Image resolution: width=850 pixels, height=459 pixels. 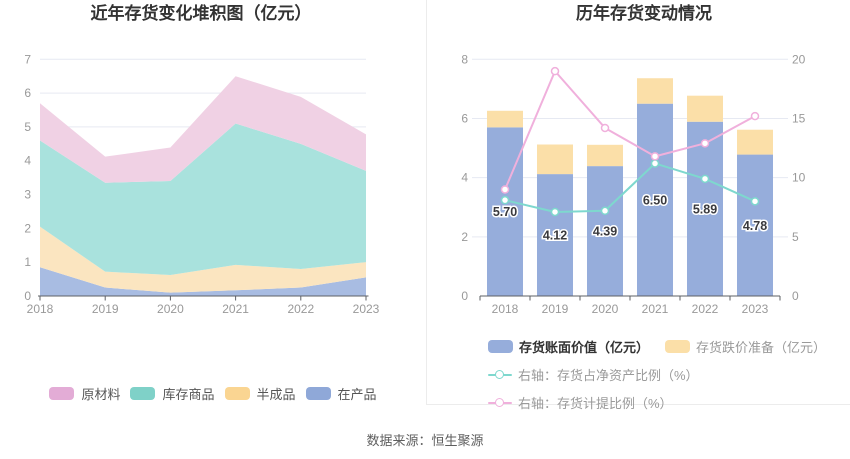 I want to click on y-axis-label: 5, so click(x=27, y=127).